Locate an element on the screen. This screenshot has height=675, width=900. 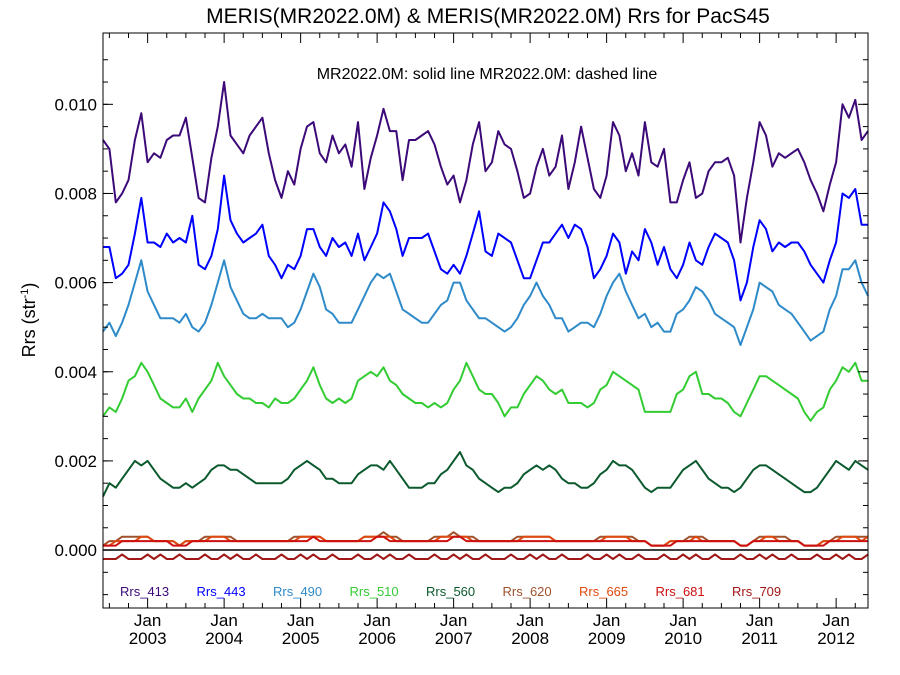
y-tick-label: 0.008 is located at coordinates (75, 193).